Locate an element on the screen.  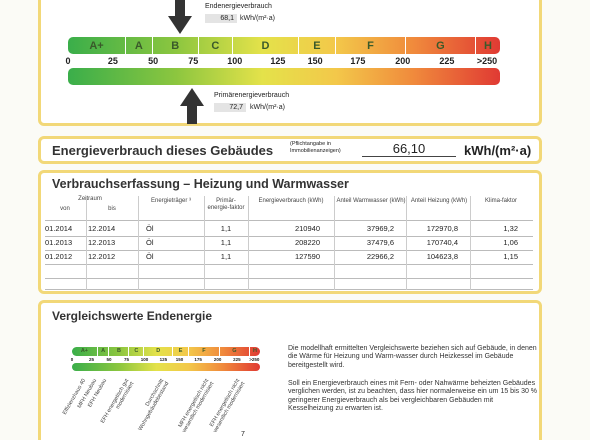
cell: 170740,4 is located at coordinates (442, 242).